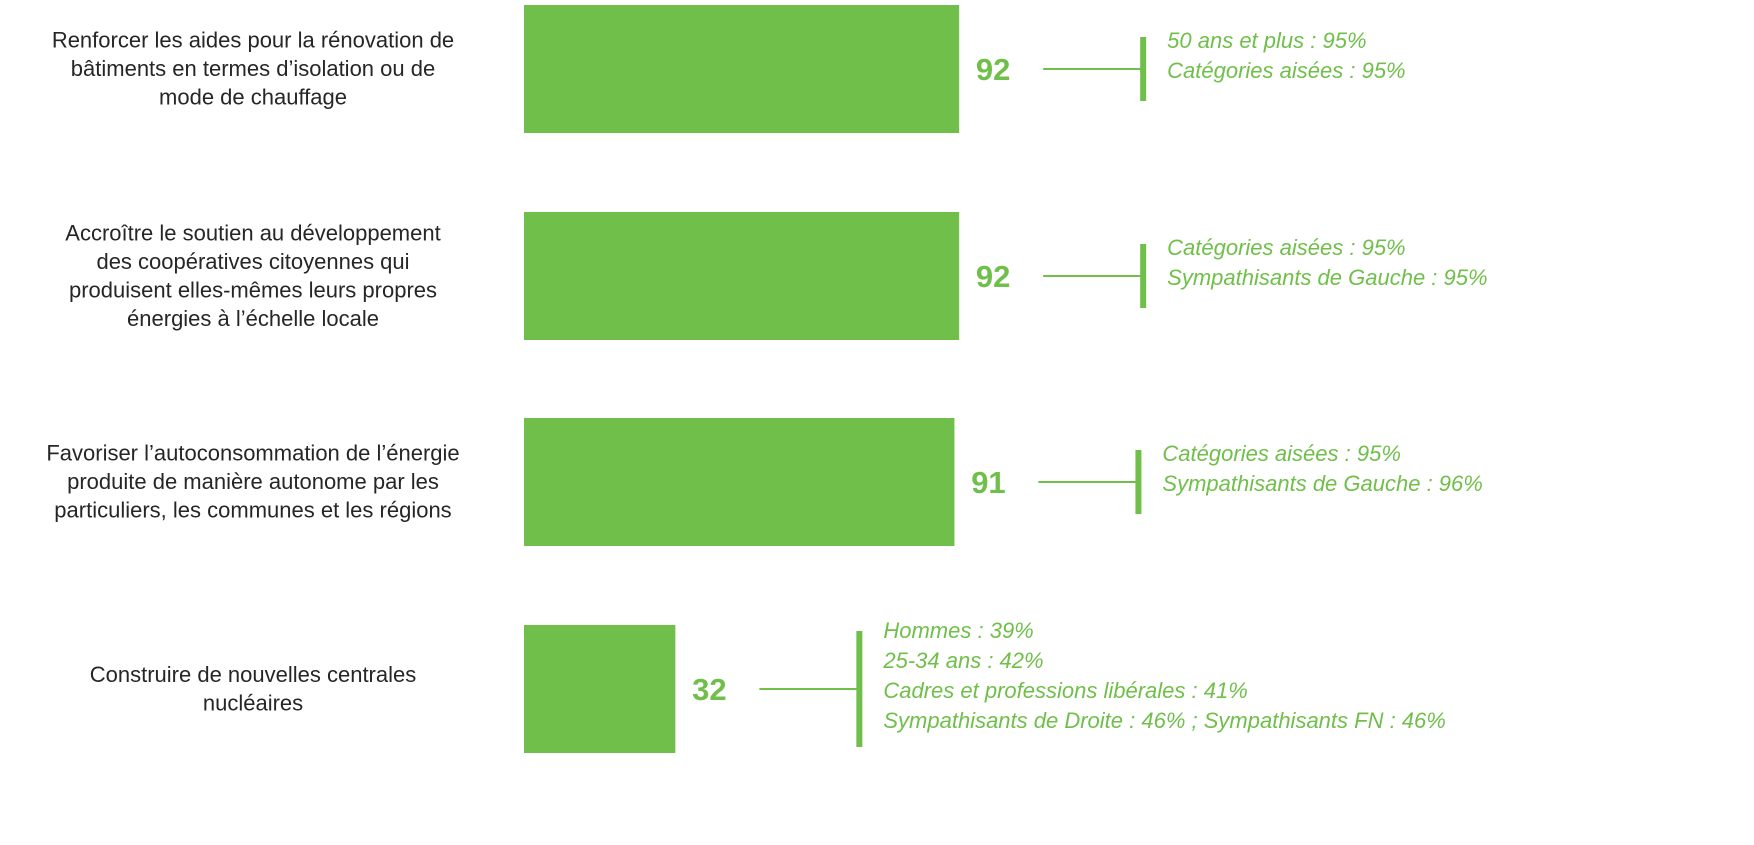 This screenshot has width=1754, height=845. What do you see at coordinates (962, 660) in the screenshot?
I see `annotation-line: 25-34 ans : 42%` at bounding box center [962, 660].